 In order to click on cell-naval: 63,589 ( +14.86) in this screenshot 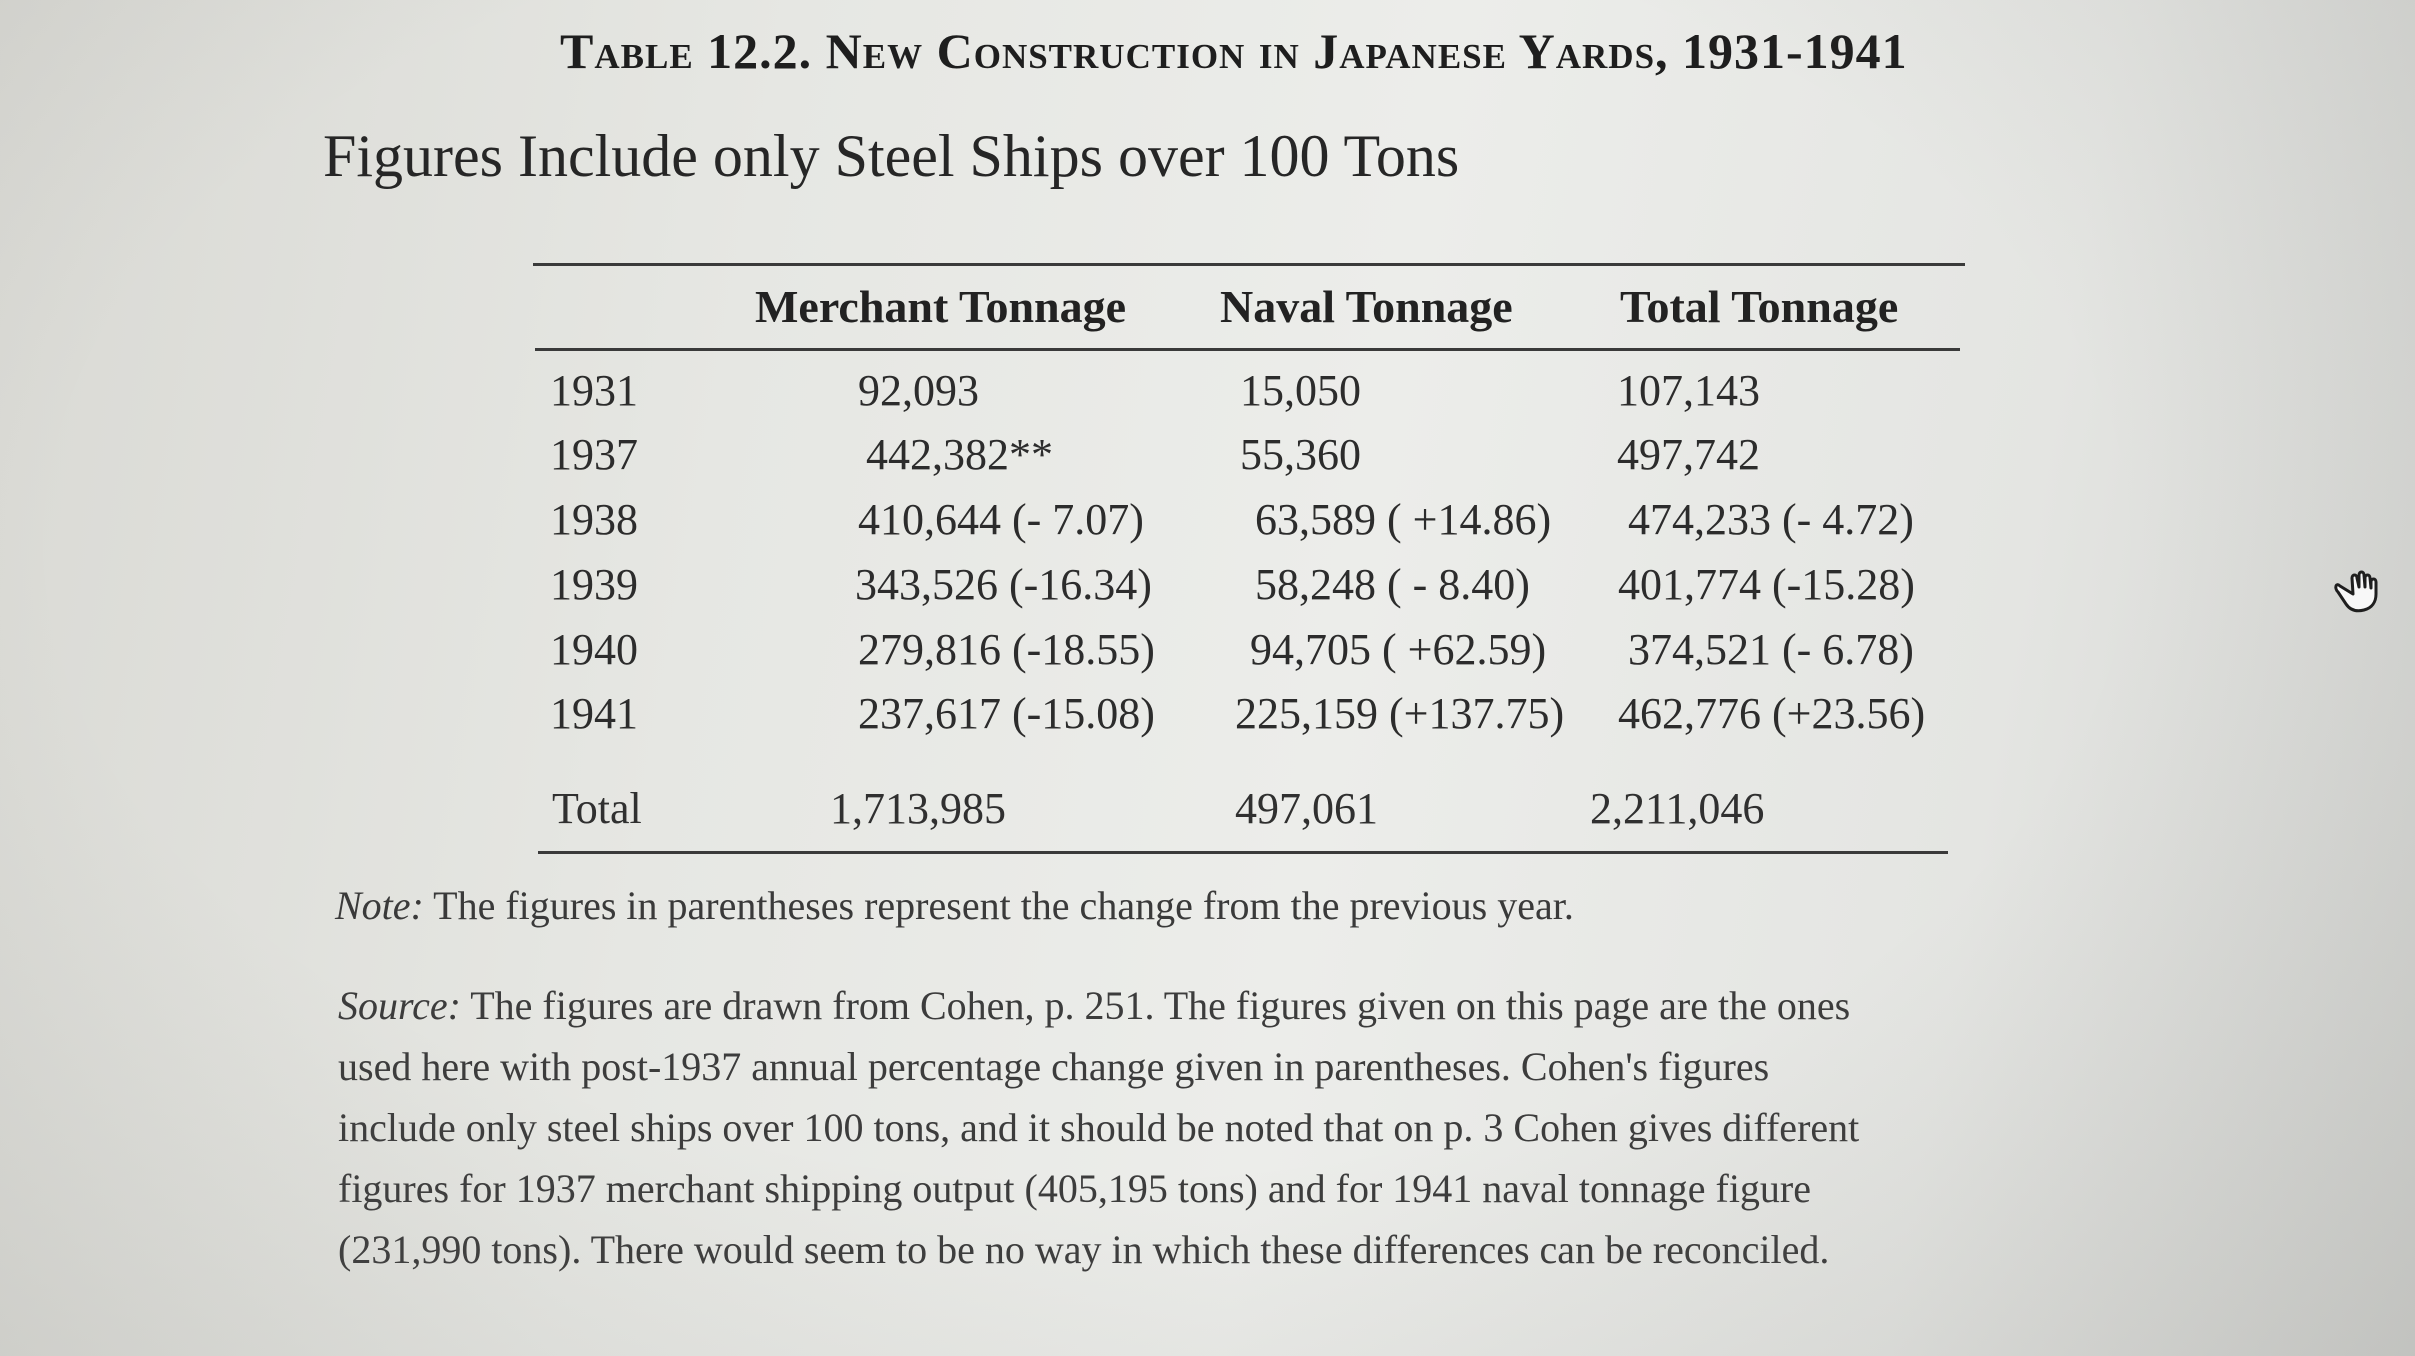, I will do `click(1403, 519)`.